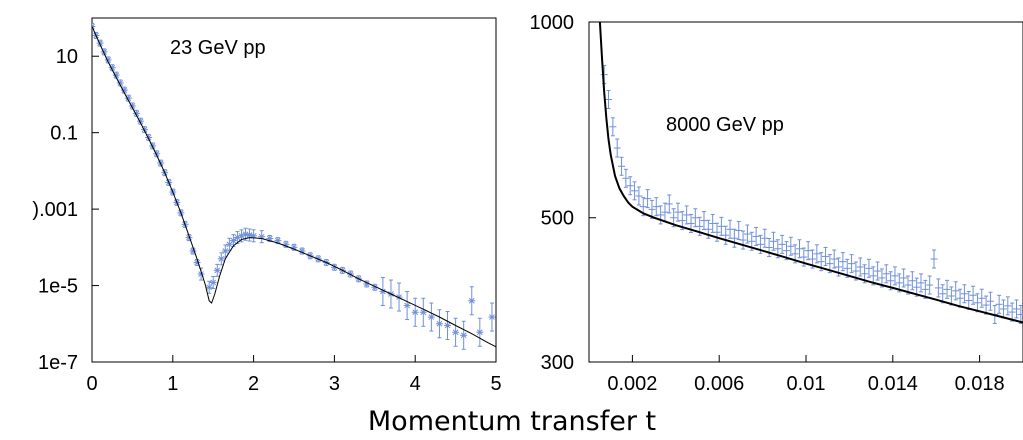  Describe the element at coordinates (64, 134) in the screenshot. I see `y-tick-label: 0.1` at that location.